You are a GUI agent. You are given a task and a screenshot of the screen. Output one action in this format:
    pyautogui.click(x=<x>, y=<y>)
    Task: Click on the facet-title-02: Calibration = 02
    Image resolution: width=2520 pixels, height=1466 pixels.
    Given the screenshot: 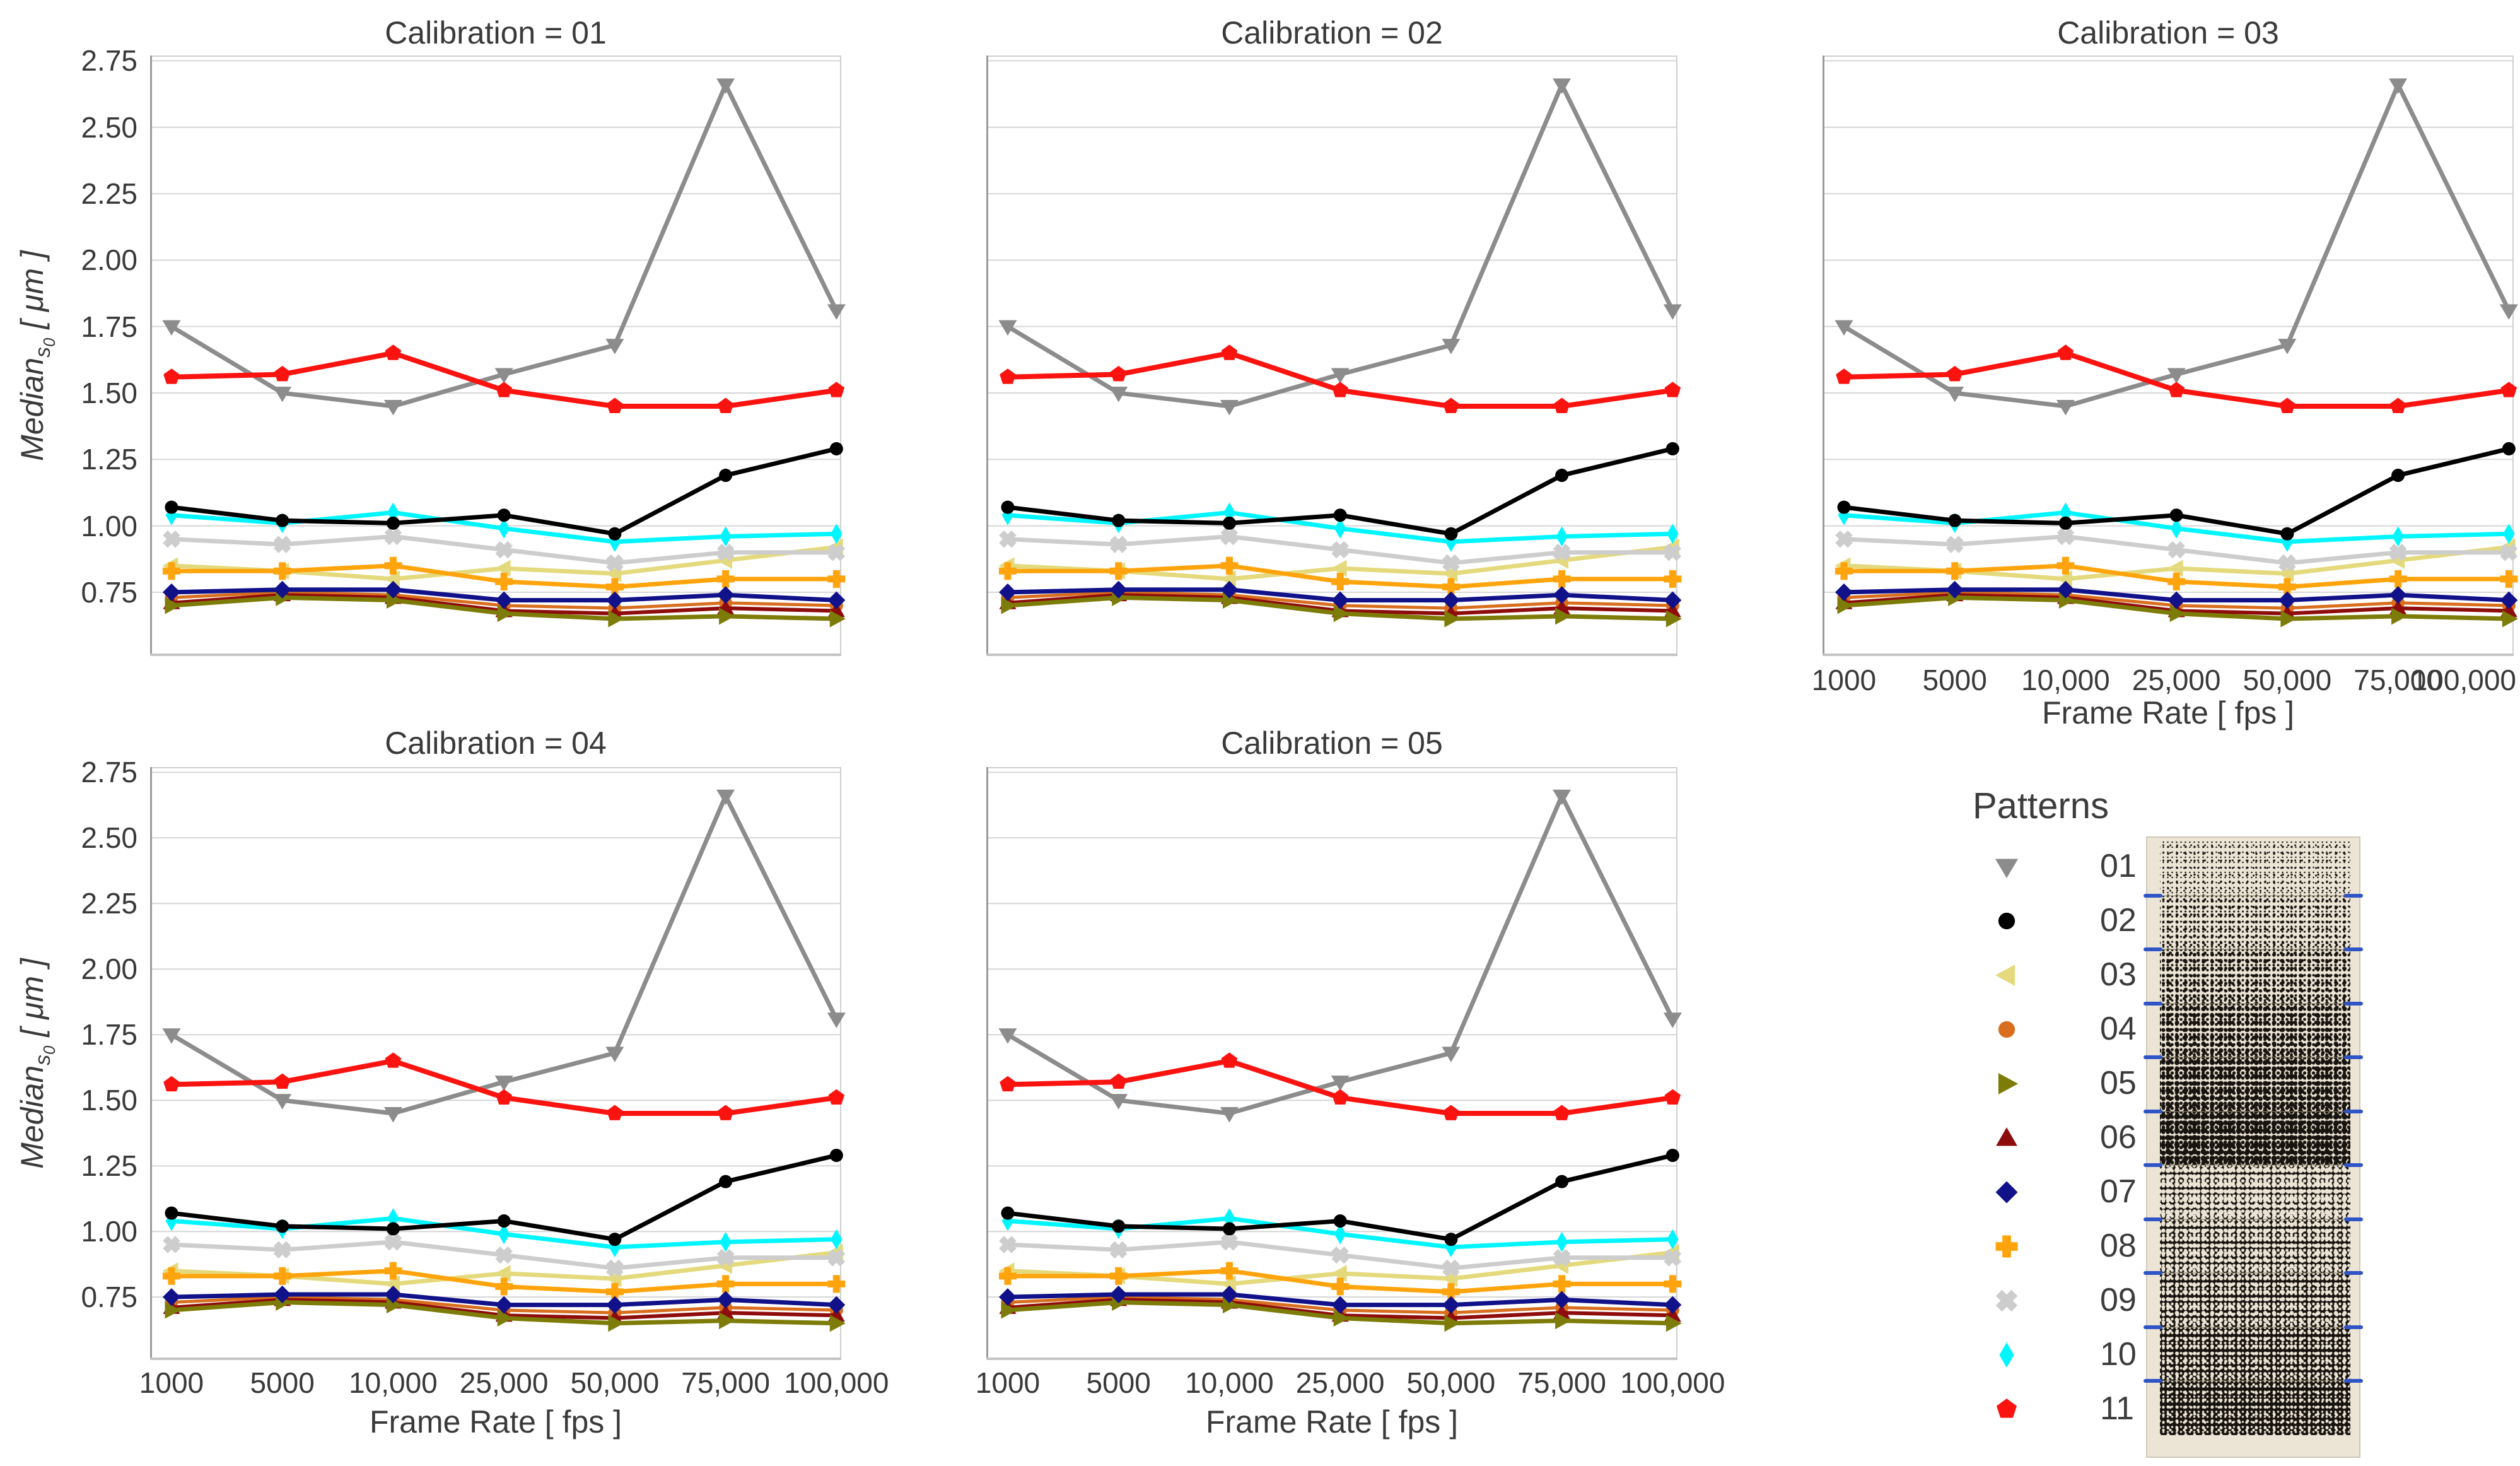 What is the action you would take?
    pyautogui.click(x=1332, y=32)
    